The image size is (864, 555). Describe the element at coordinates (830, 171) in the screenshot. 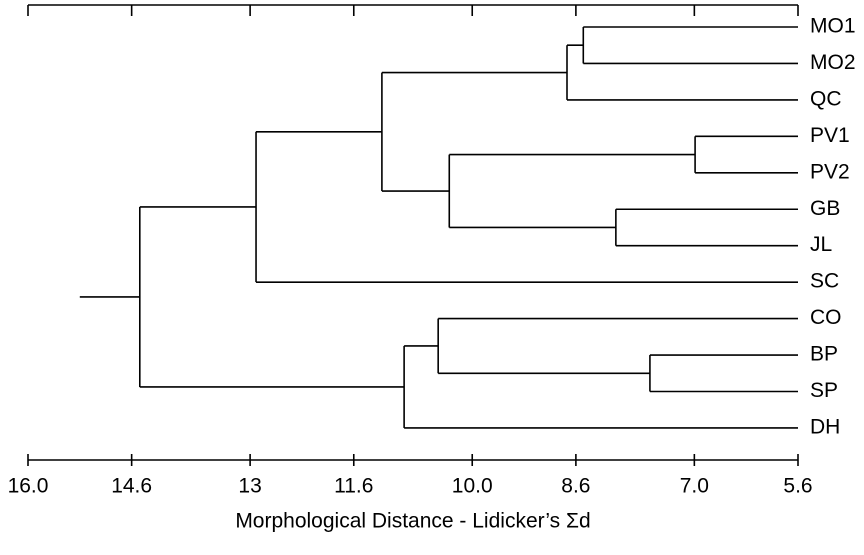

I see `leaf-label: PV2` at that location.